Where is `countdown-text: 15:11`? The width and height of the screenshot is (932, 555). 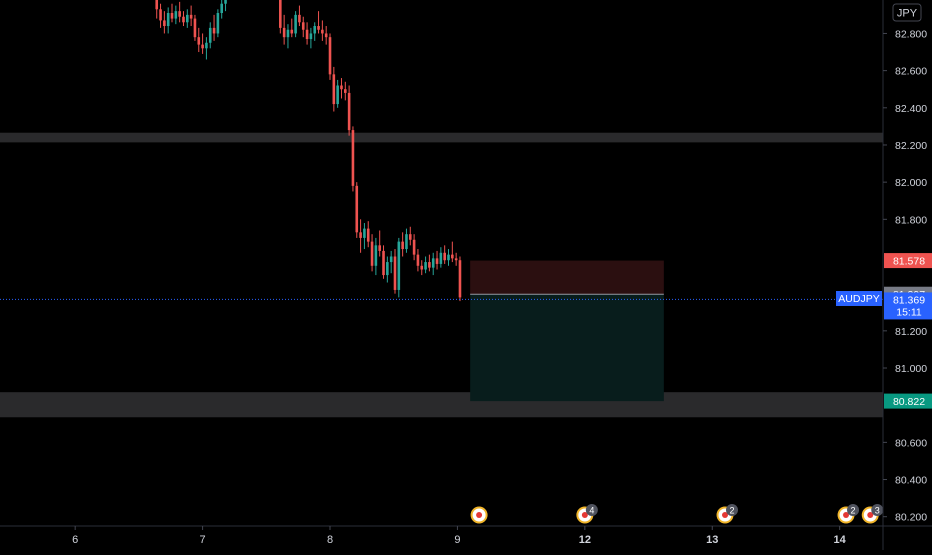 countdown-text: 15:11 is located at coordinates (909, 312).